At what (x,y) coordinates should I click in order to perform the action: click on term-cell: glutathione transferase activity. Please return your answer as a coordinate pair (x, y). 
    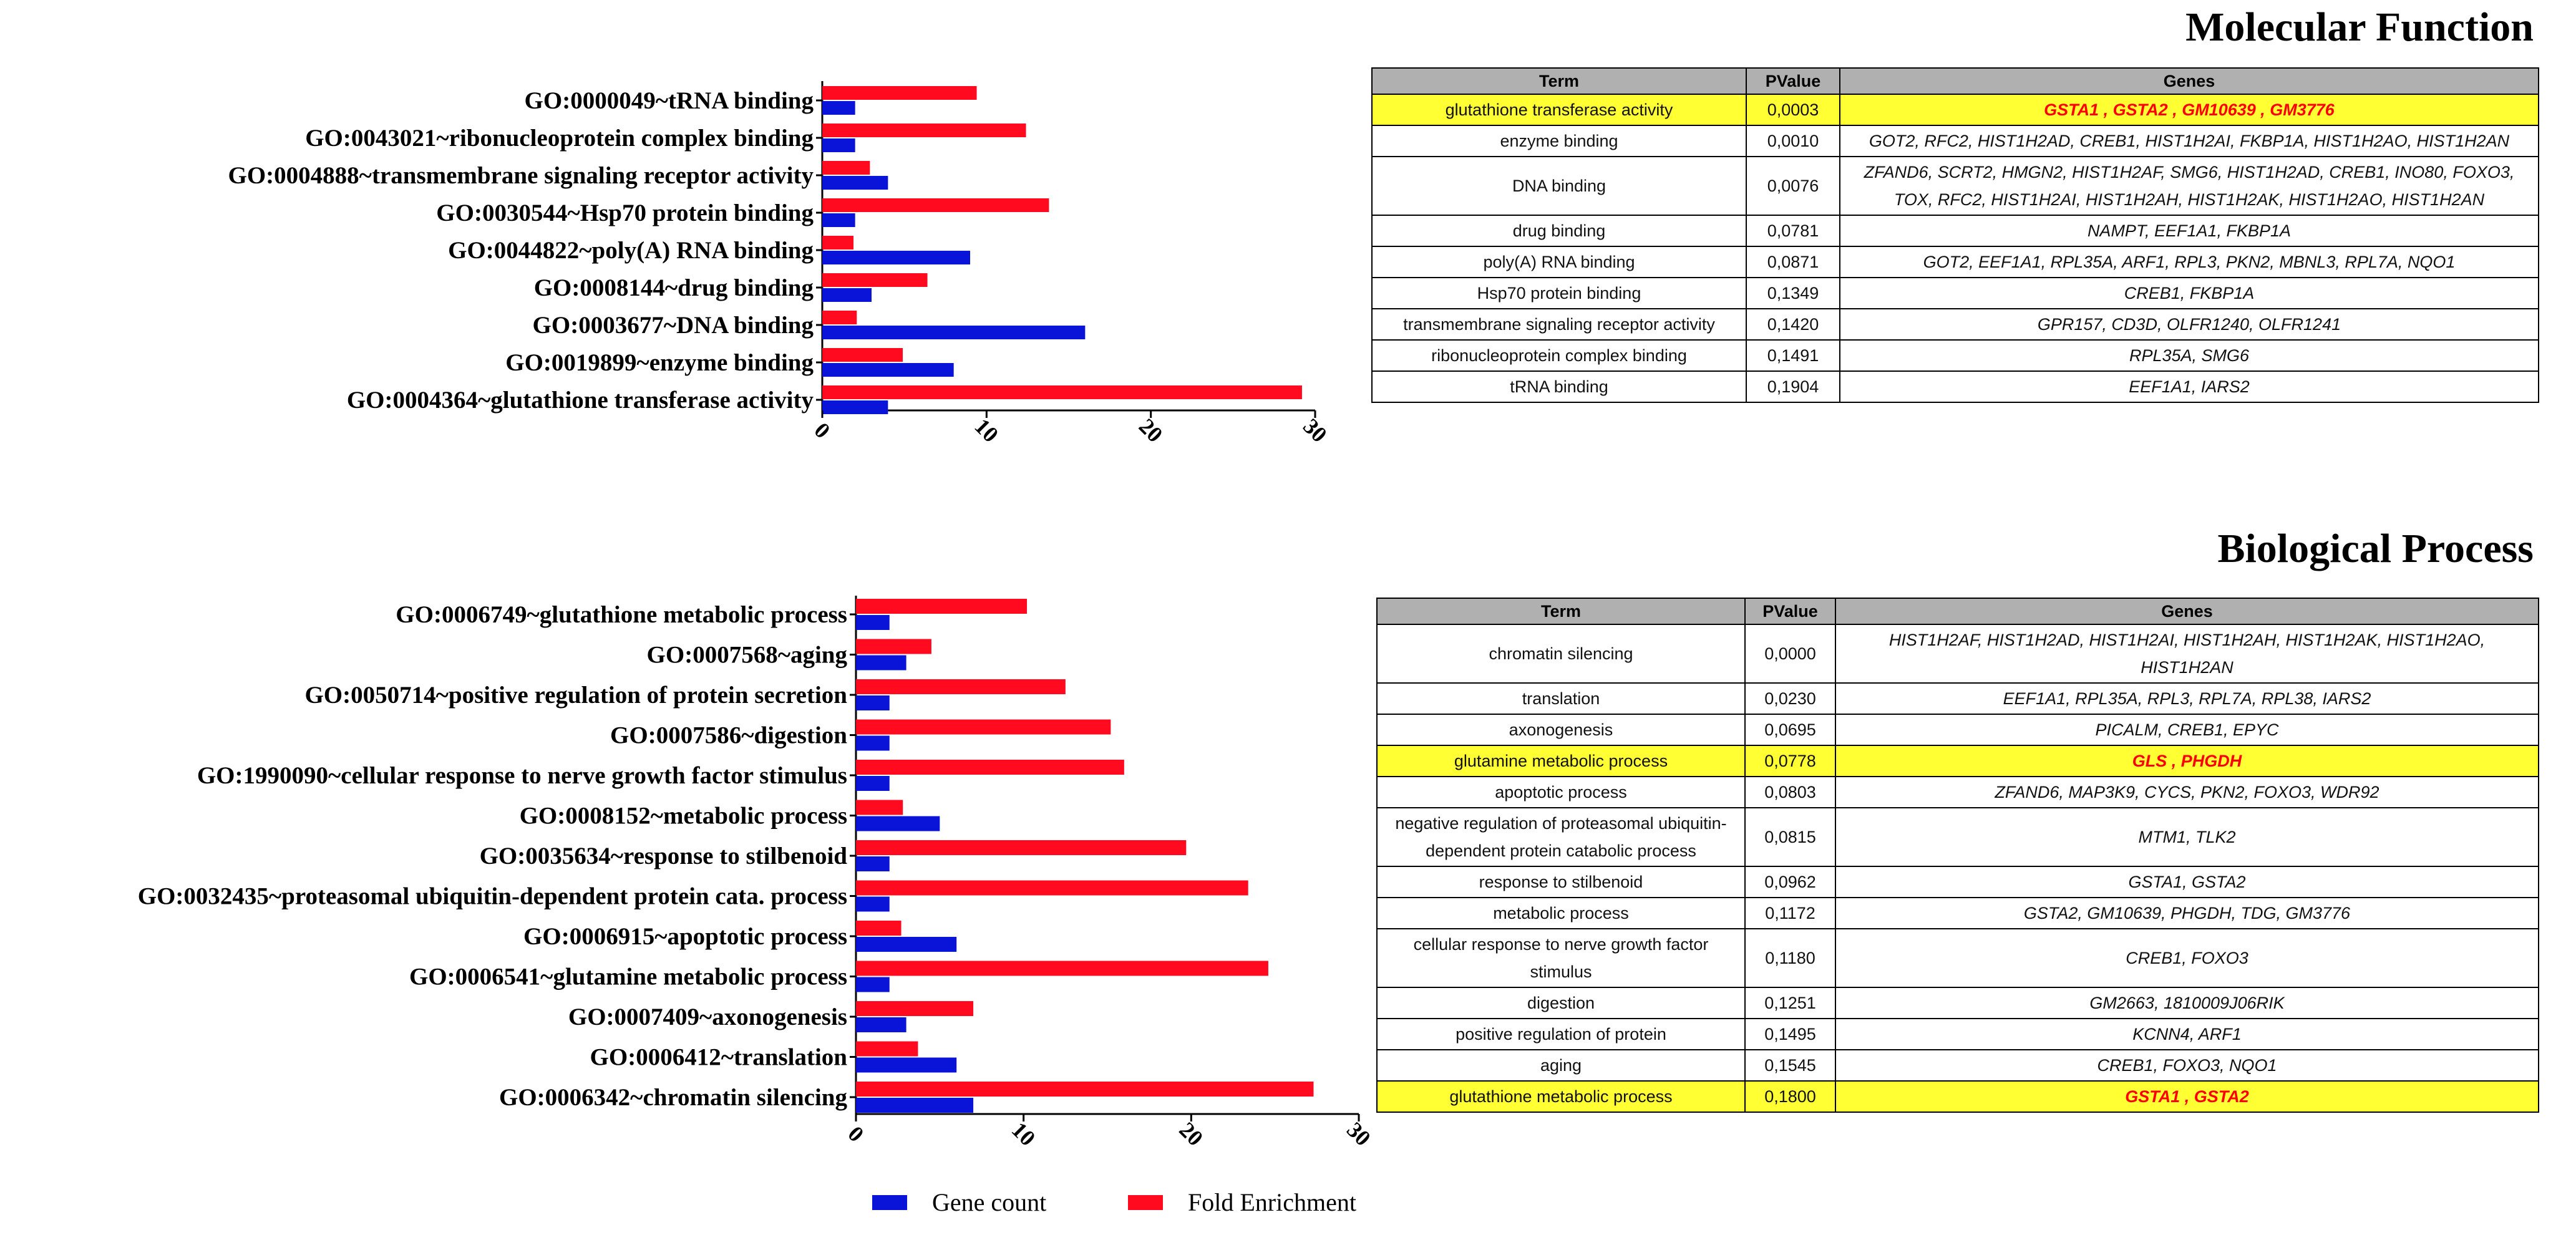
    Looking at the image, I should click on (1559, 110).